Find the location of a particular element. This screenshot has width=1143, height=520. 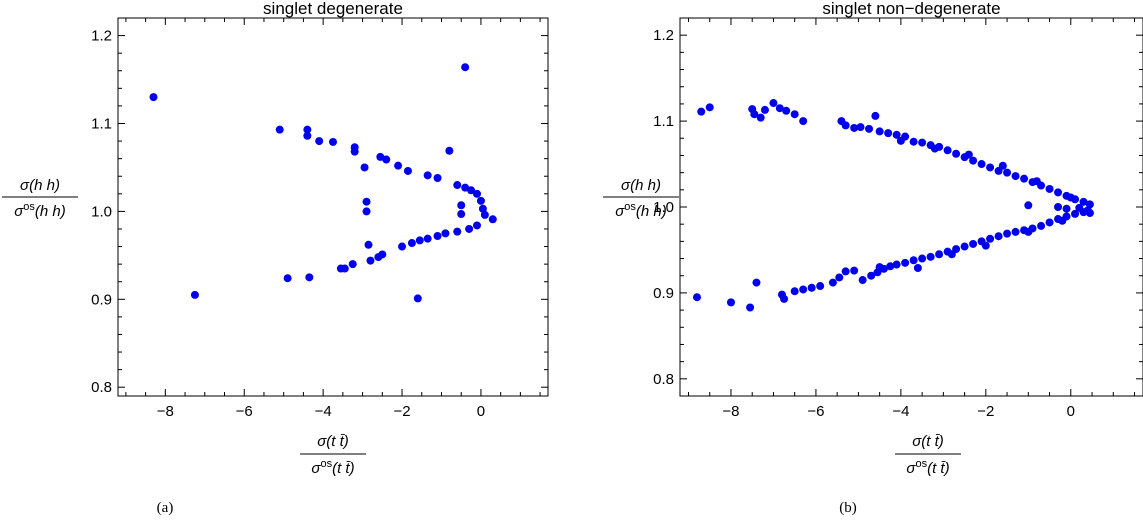

x-label-denominator: σos(t t̄) is located at coordinates (927, 467).